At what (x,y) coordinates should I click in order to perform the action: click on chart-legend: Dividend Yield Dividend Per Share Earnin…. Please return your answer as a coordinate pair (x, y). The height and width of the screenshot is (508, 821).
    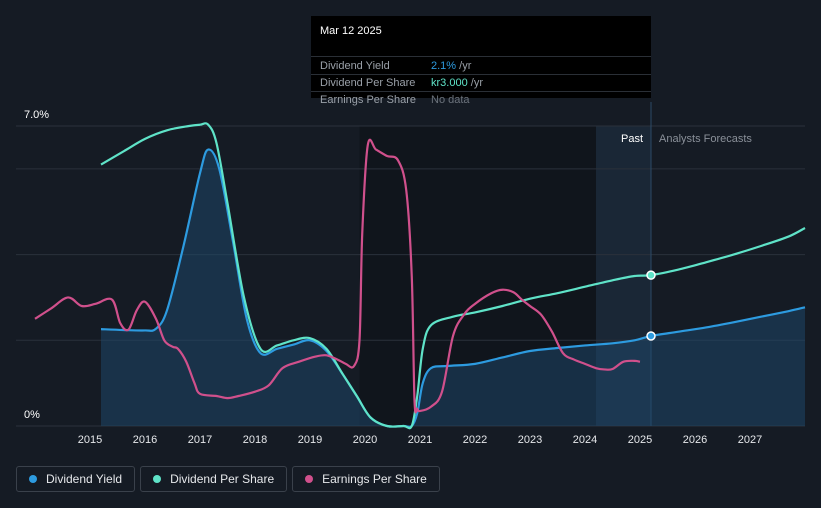
    Looking at the image, I should click on (228, 479).